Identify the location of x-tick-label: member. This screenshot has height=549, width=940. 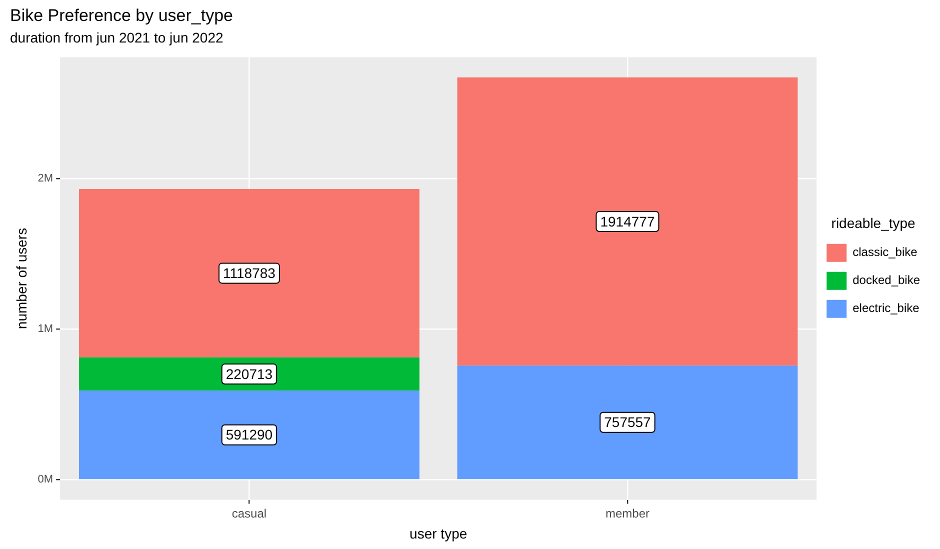
(627, 513).